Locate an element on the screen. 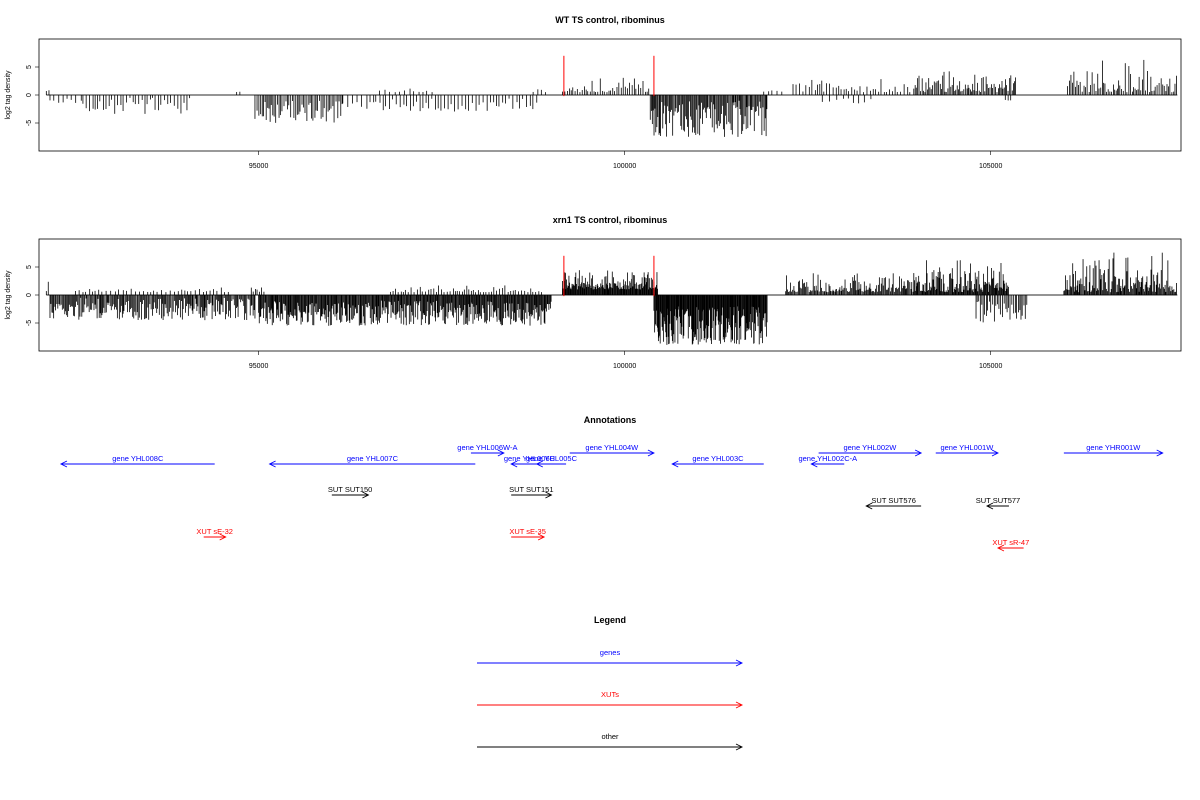  annotation-feature: gene YHL008C is located at coordinates (137, 461).